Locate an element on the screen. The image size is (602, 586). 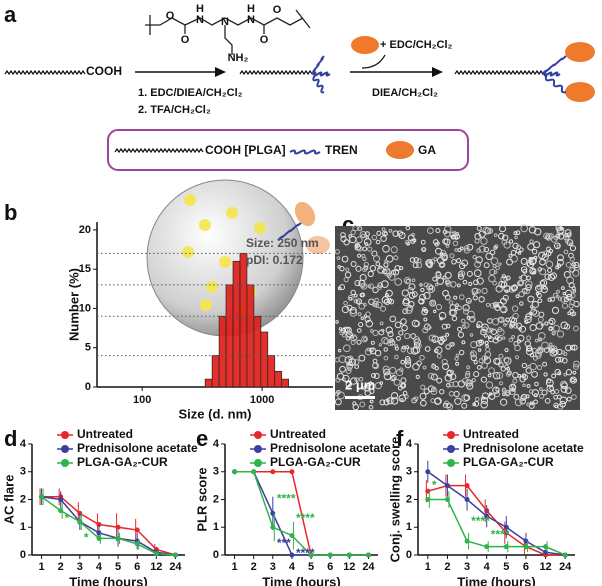
legend-label: COOH [PLGA] is located at coordinates (245, 150).